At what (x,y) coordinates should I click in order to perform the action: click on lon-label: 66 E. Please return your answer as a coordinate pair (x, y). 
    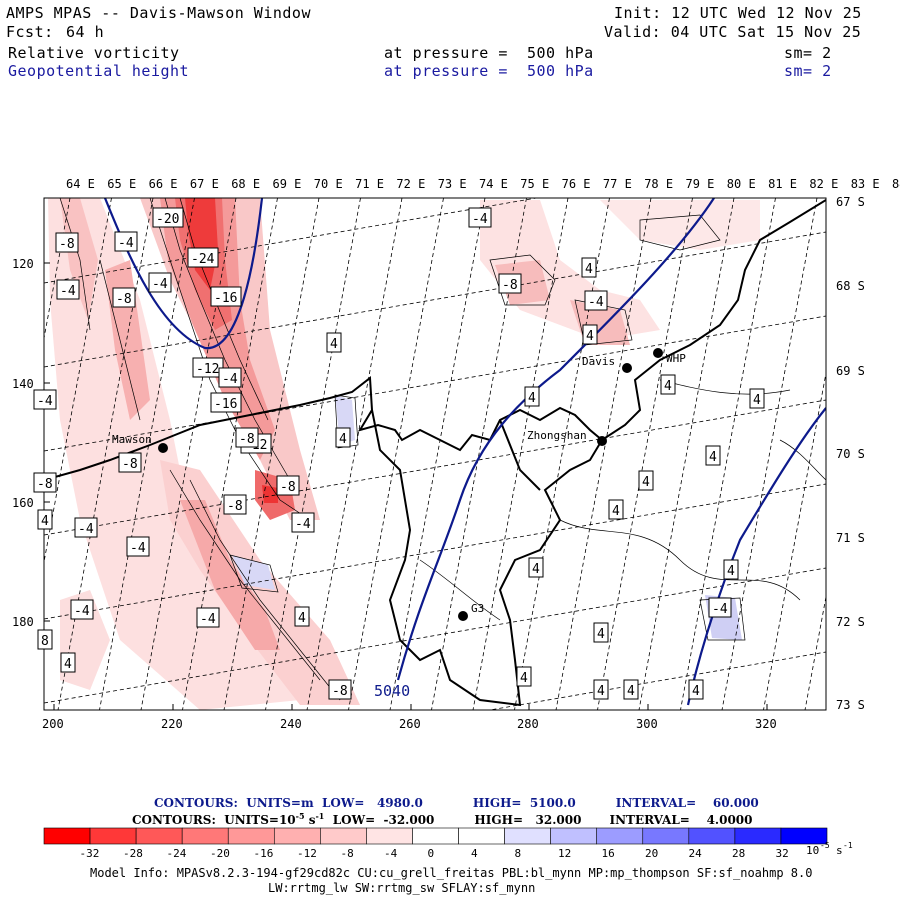
    Looking at the image, I should click on (163, 184).